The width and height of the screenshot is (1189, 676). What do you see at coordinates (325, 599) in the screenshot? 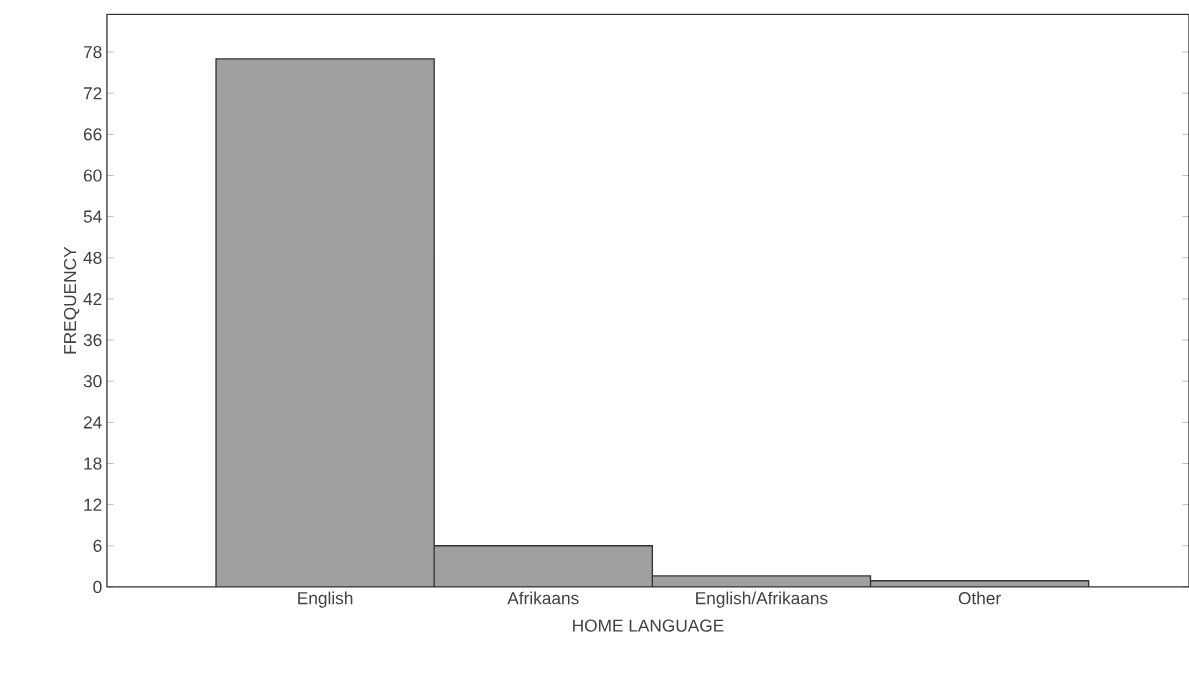
I see `x-tick-label: English` at bounding box center [325, 599].